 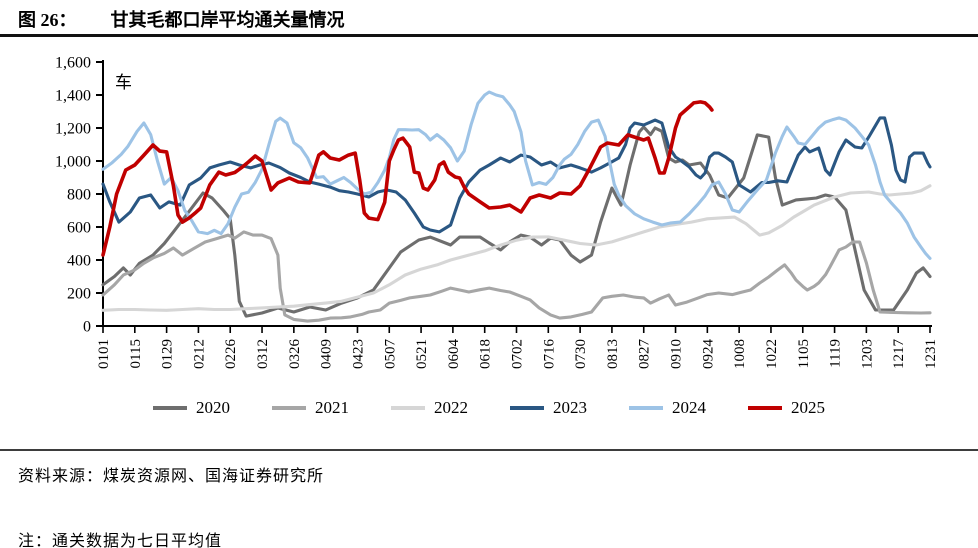 I want to click on legend-item-2022: 2022, so click(x=429, y=408).